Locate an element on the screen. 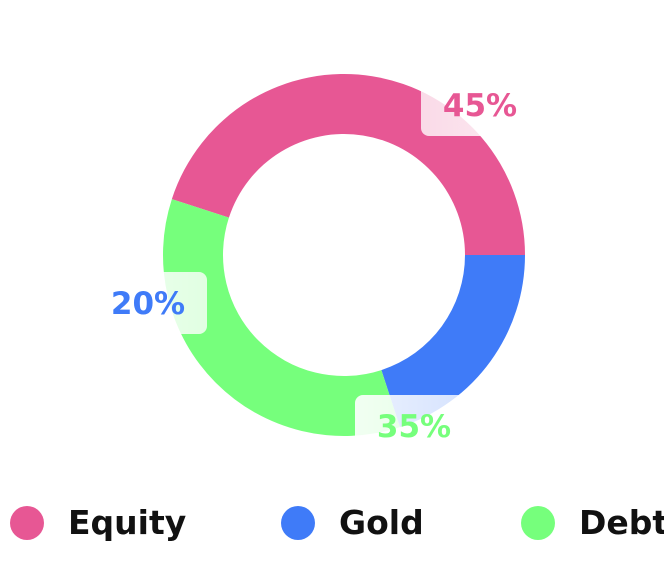  data-label-box-gold is located at coordinates (148, 303).